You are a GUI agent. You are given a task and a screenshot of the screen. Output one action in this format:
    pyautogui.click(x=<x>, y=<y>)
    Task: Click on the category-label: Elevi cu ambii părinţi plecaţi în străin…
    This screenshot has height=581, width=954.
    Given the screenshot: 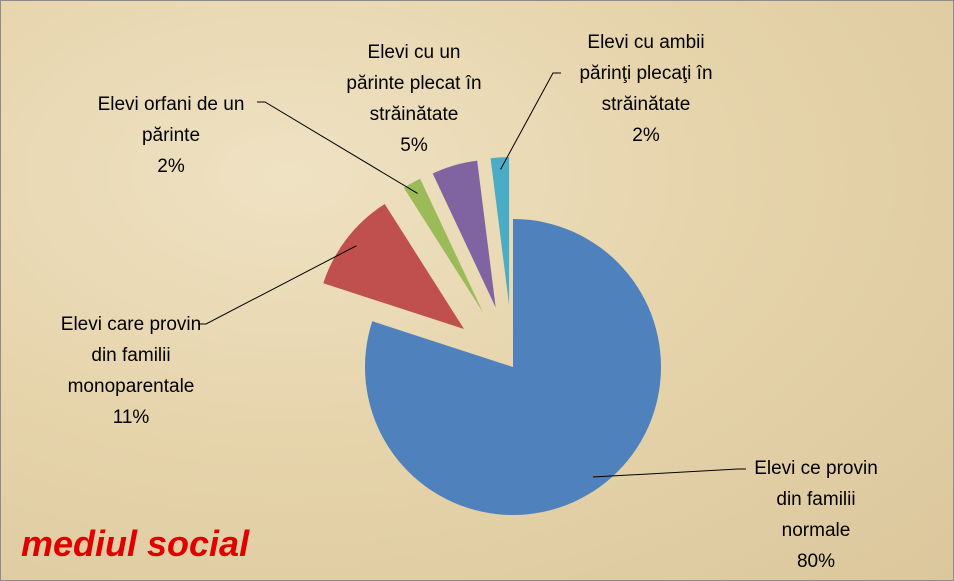 What is the action you would take?
    pyautogui.click(x=646, y=73)
    